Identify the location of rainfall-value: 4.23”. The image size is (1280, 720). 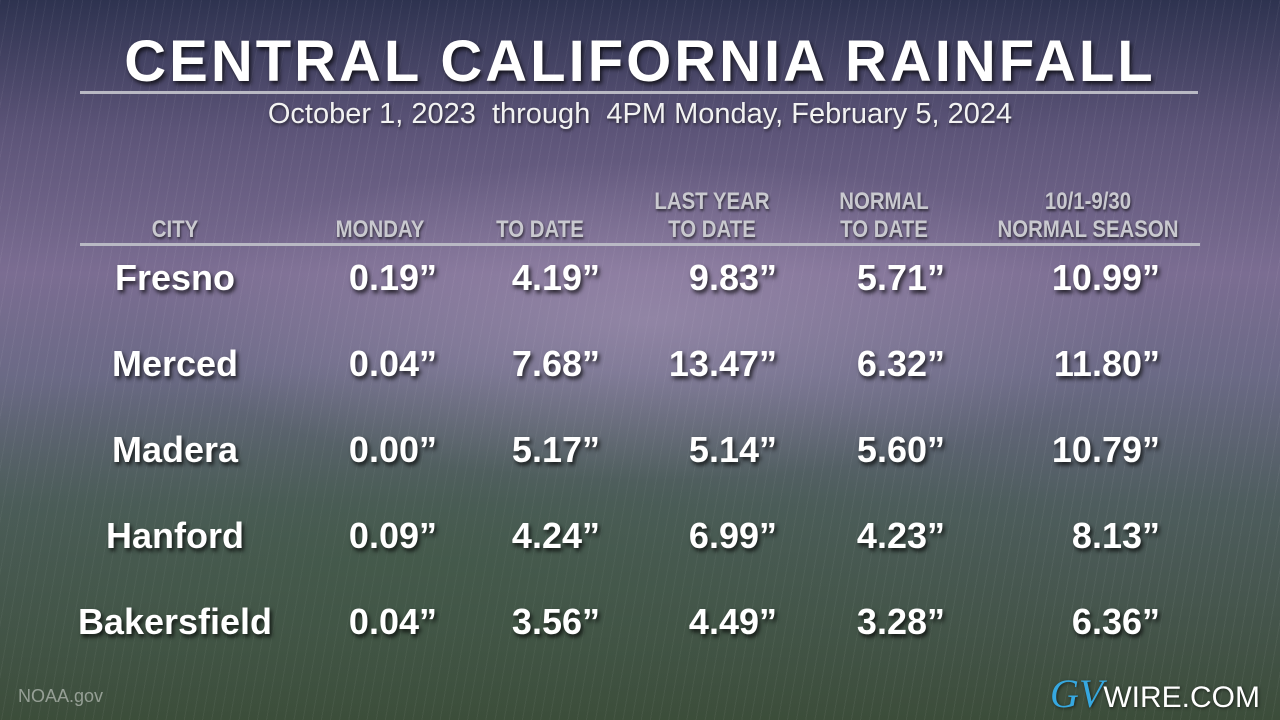
(900, 535).